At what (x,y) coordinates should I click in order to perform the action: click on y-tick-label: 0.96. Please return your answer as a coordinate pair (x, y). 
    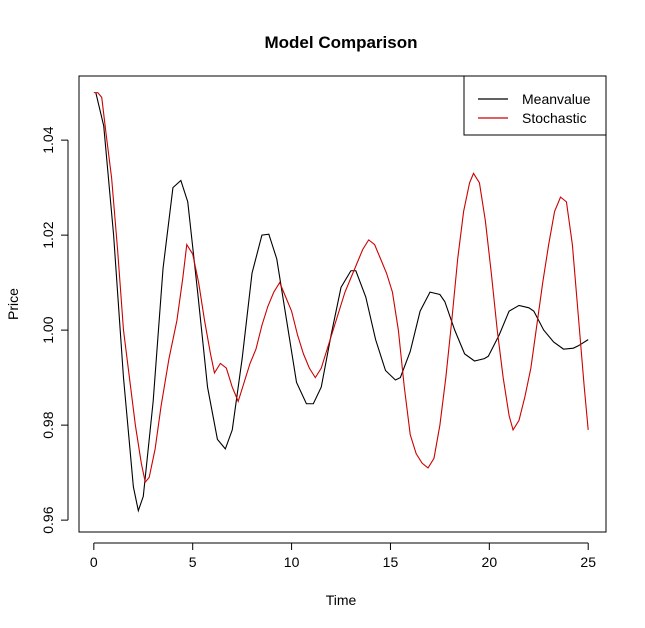
    Looking at the image, I should click on (48, 519).